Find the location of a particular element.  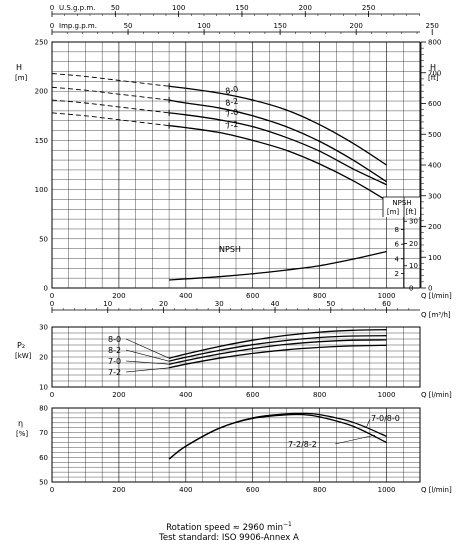

head-q-lmin-tick-label: 0 is located at coordinates (52, 296).